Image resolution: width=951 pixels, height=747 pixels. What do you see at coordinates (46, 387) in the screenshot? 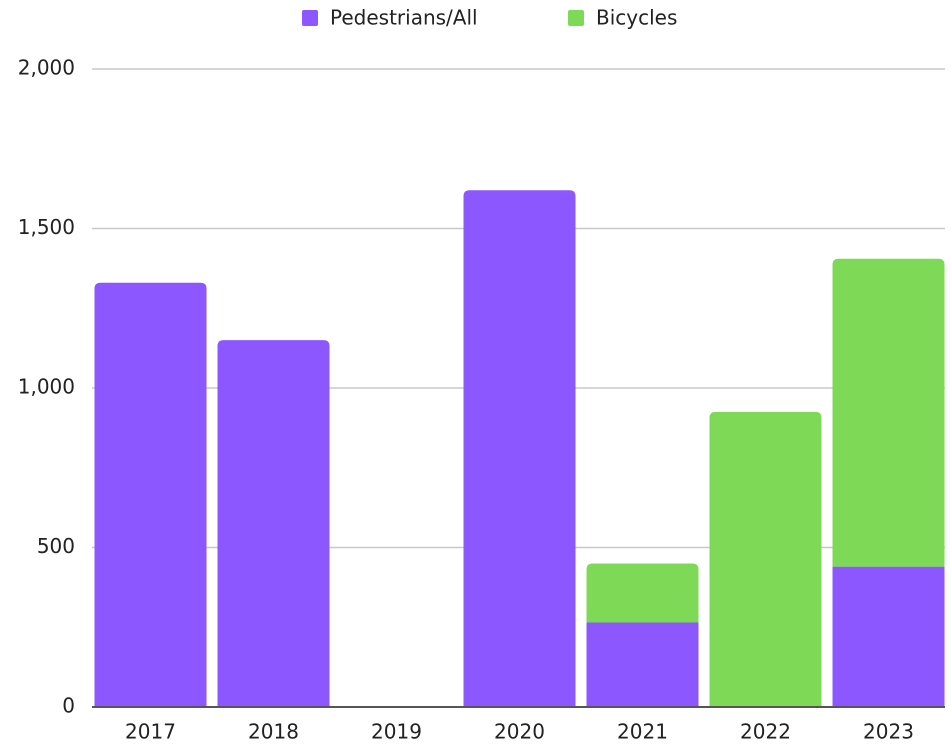
I see `y-tick-label: 1,000` at bounding box center [46, 387].